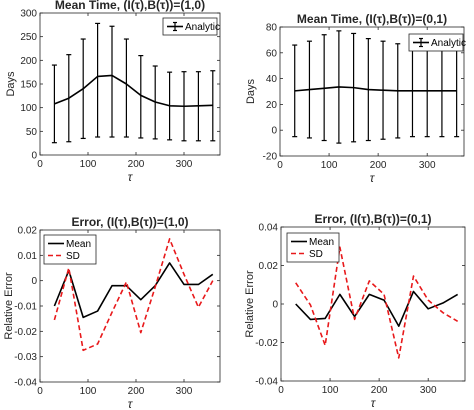  Describe the element at coordinates (28, 14) in the screenshot. I see `y-tick-label: 300` at that location.